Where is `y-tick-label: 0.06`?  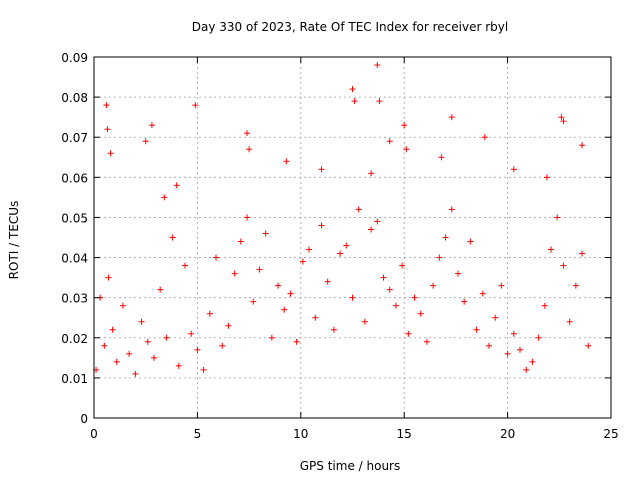
y-tick-label: 0.06 is located at coordinates (74, 178).